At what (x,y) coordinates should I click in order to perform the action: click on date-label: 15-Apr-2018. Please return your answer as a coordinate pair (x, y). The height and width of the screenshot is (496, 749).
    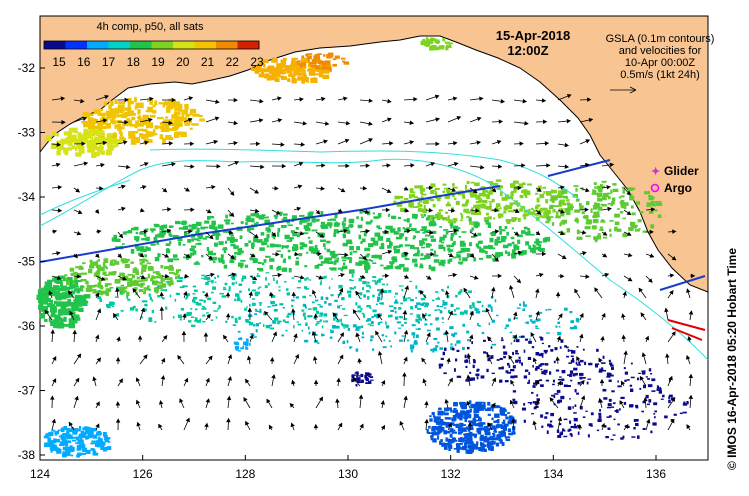
    Looking at the image, I should click on (533, 35).